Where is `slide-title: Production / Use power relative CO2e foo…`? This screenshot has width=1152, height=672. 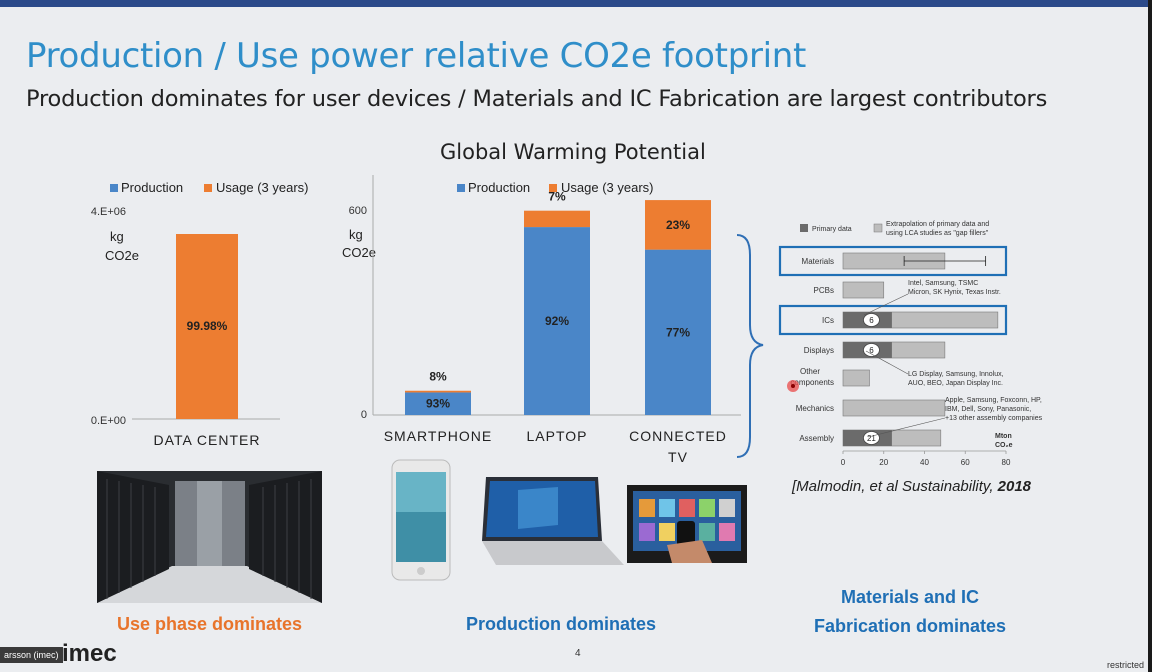
slide-title: Production / Use power relative CO2e foo… is located at coordinates (416, 56).